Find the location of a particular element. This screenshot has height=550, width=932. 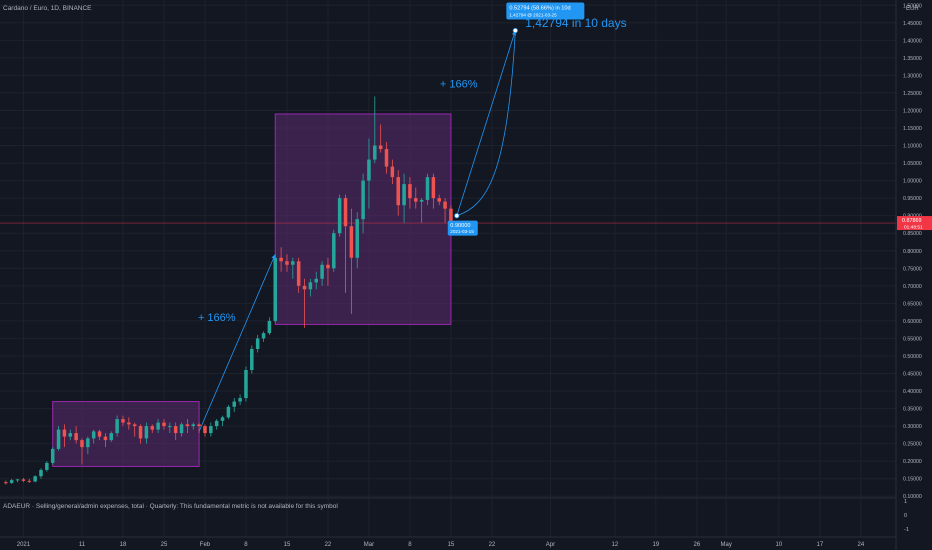

symbol-label: Cardano / Euro, 1D, BINANCE is located at coordinates (47, 8).